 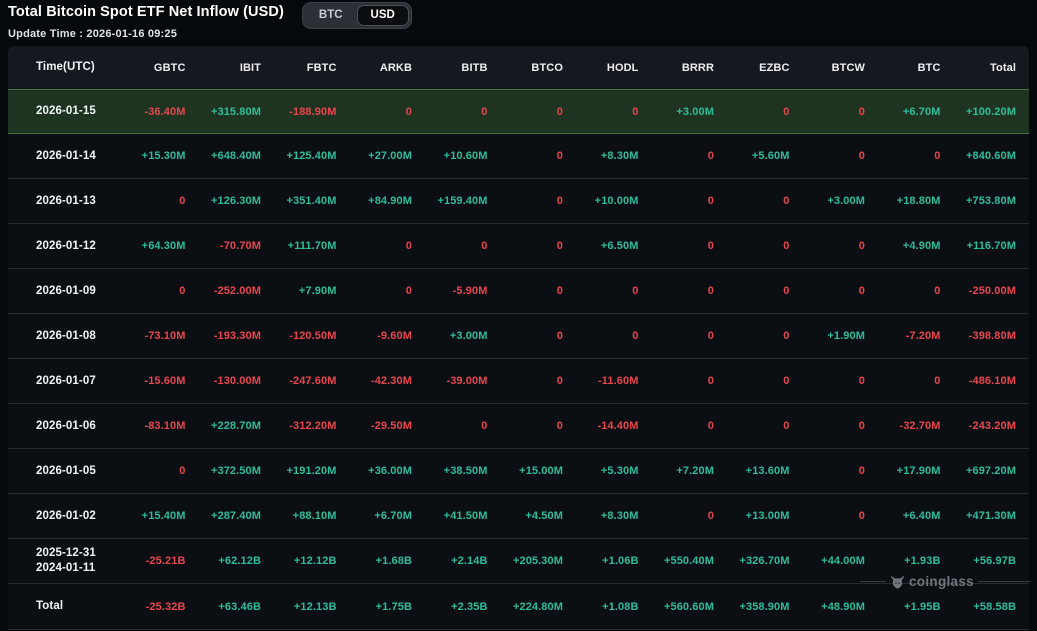 I want to click on value-cell: +13.60M, so click(x=767, y=471).